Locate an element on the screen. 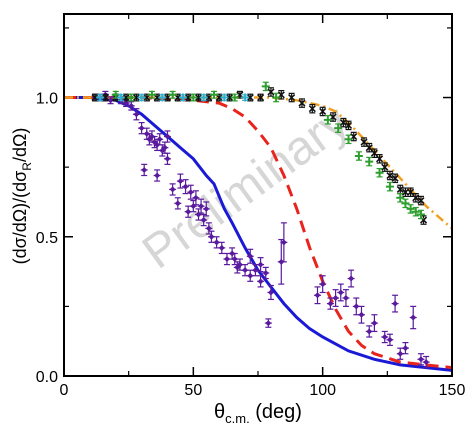 The image size is (474, 430). y-axis-label: (dσ/dΩ)/(dσR/dΩ) is located at coordinates (22, 196).